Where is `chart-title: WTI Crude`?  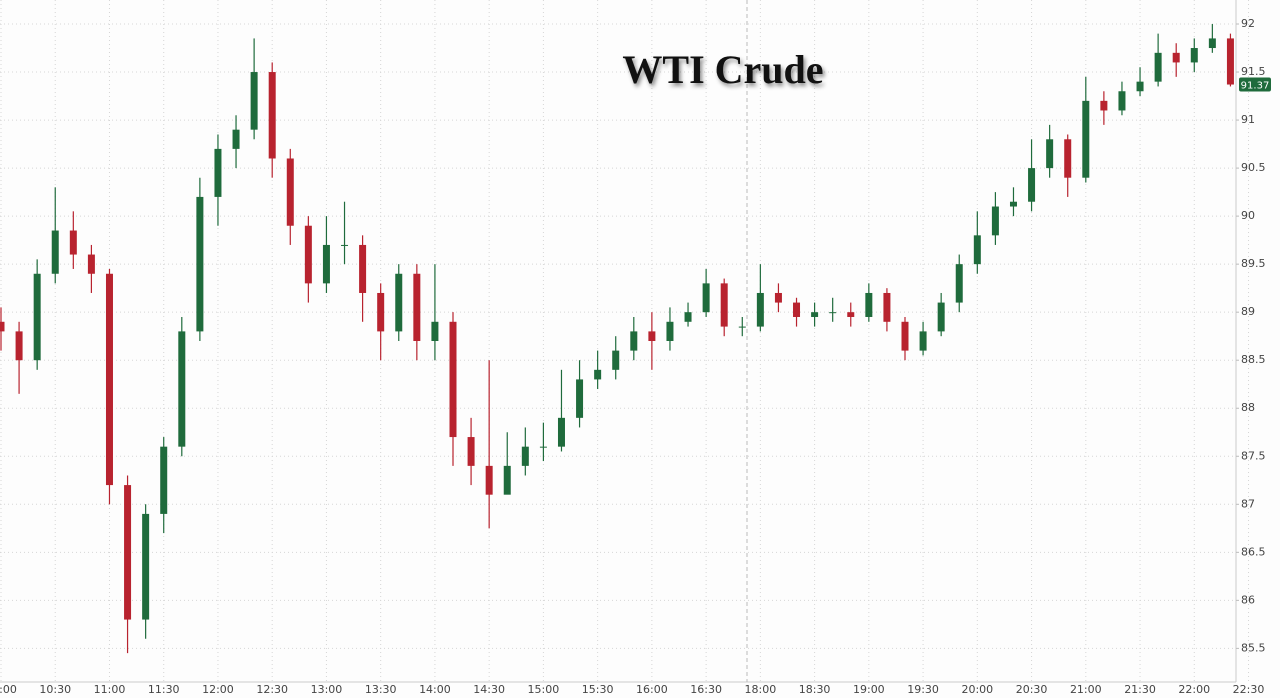 chart-title: WTI Crude is located at coordinates (722, 69).